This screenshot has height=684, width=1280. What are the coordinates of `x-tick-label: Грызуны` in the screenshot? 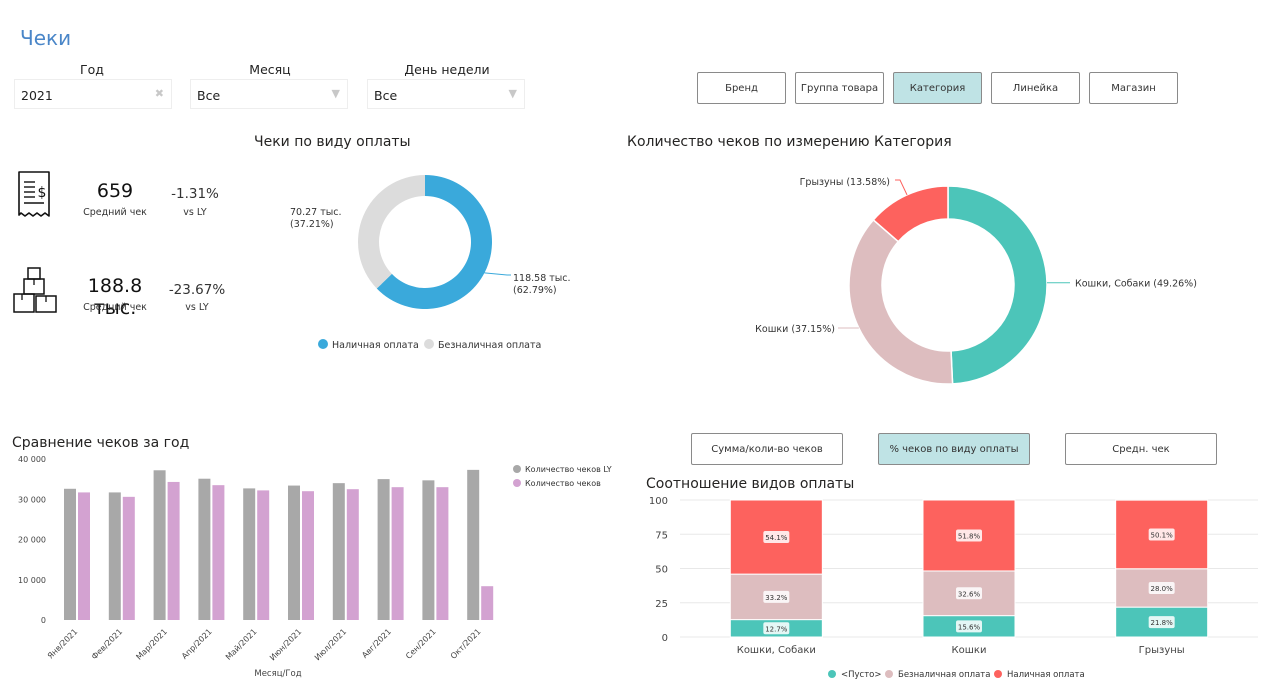 It's located at (1162, 650).